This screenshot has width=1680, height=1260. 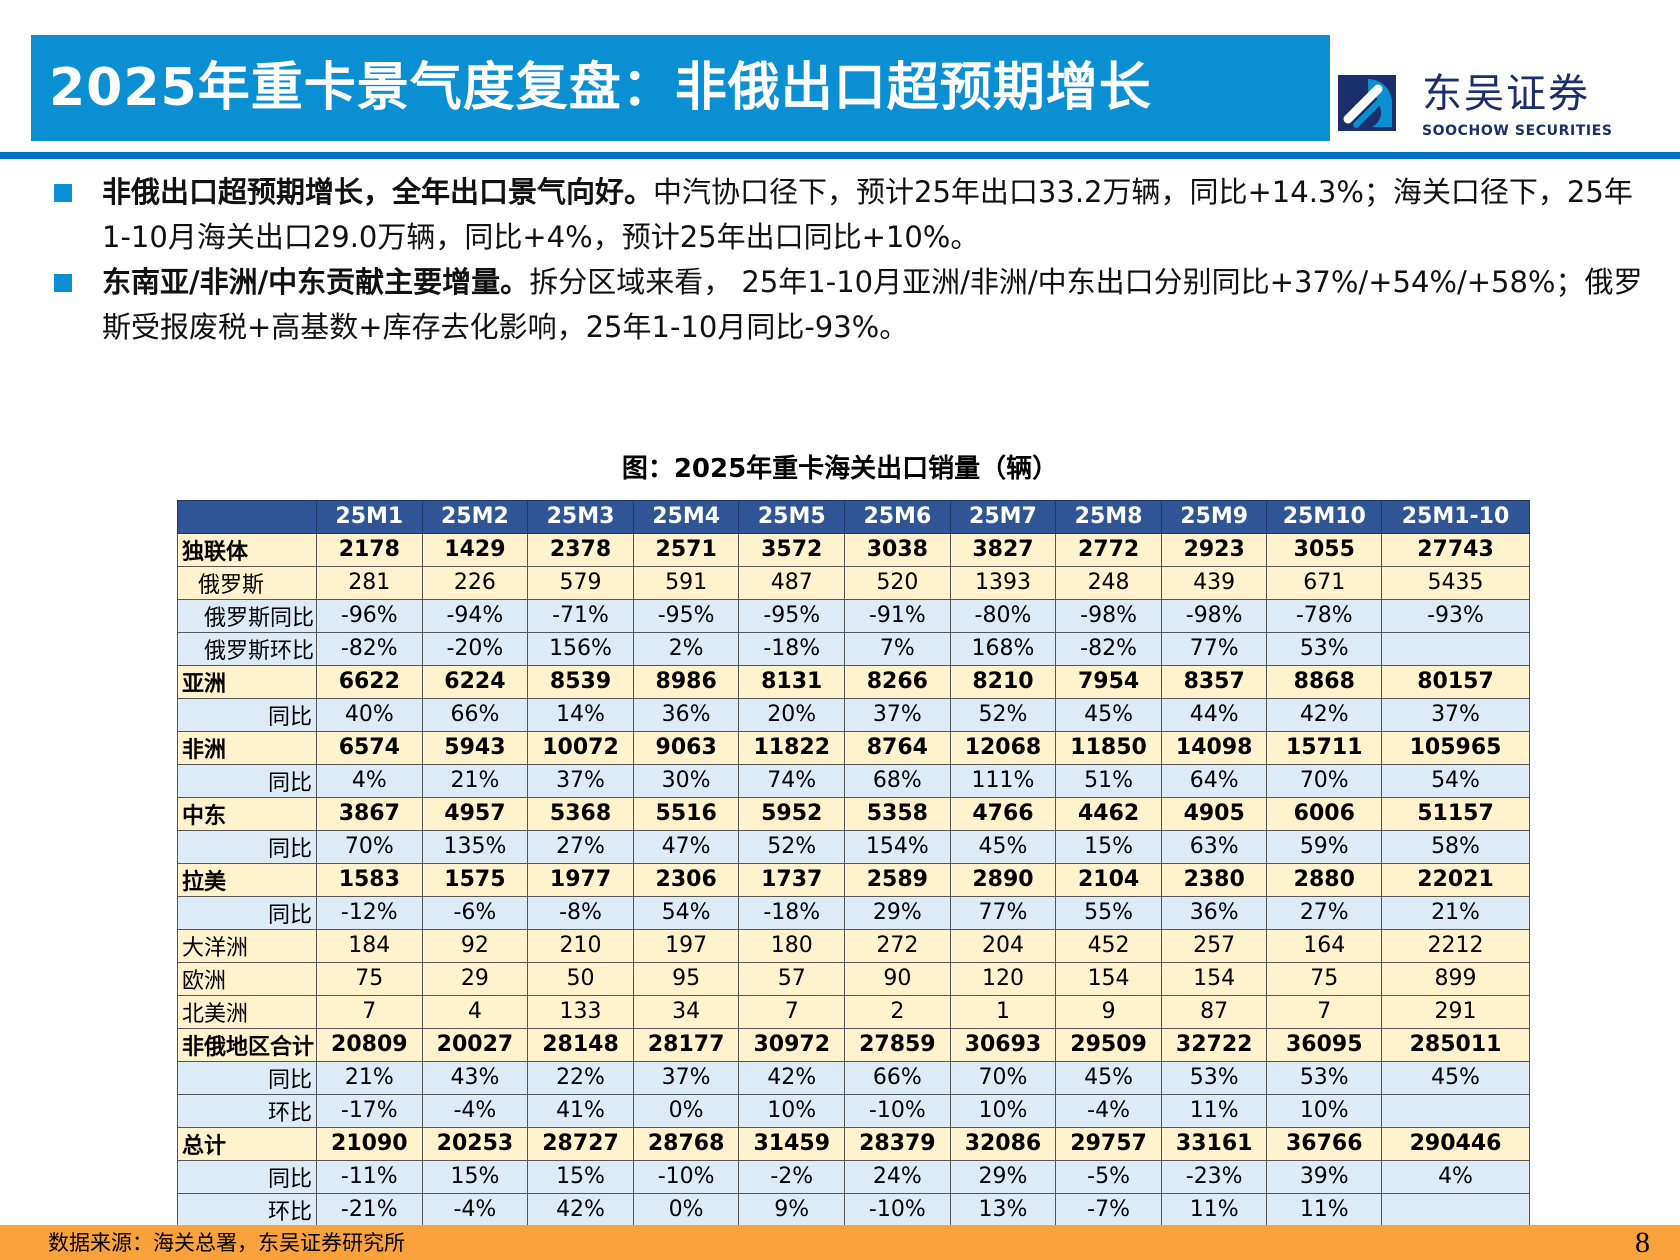 I want to click on row-label: 俄罗斯同比, so click(x=247, y=615).